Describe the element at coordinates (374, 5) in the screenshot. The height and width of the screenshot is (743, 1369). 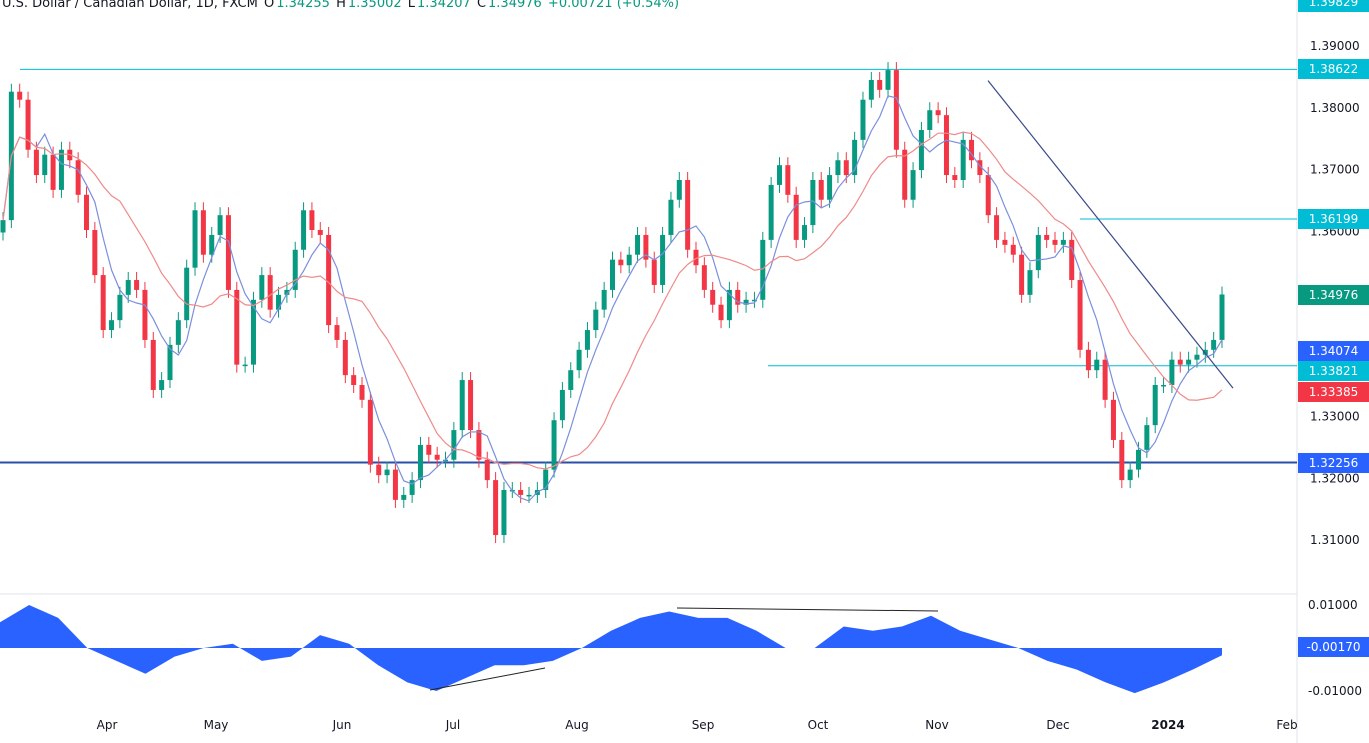
I see `high-value: 1.35002` at that location.